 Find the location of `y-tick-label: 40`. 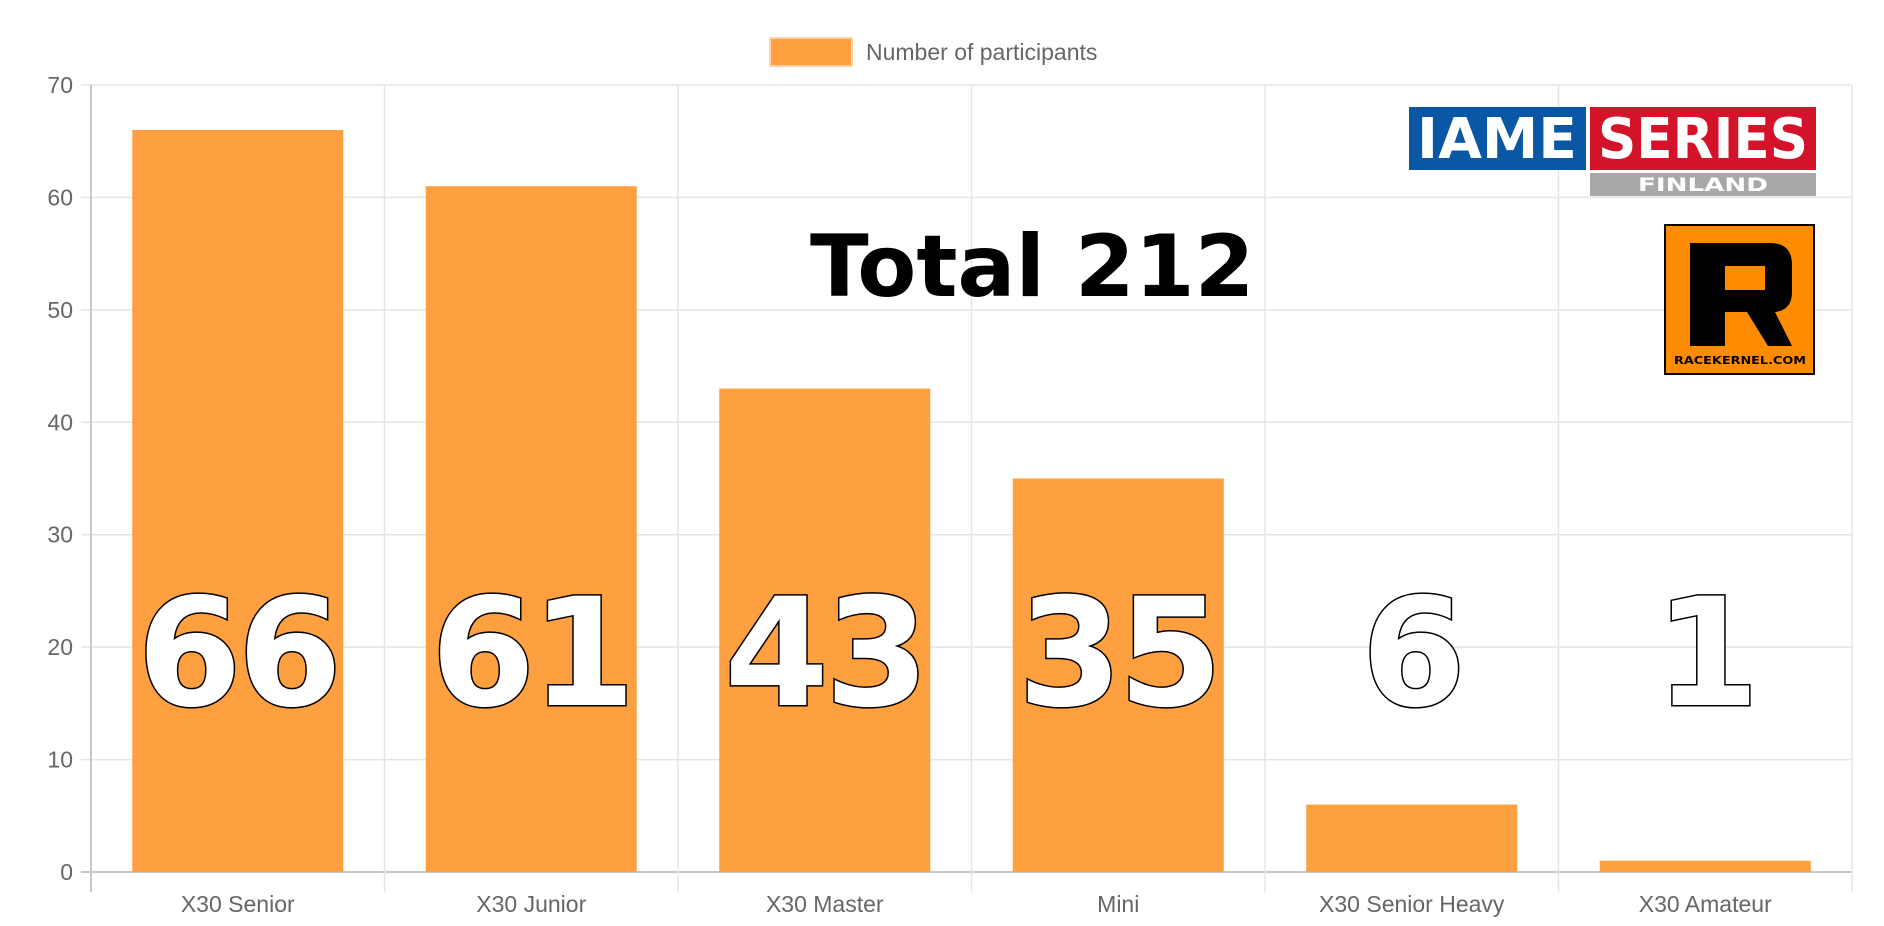

y-tick-label: 40 is located at coordinates (60, 422).